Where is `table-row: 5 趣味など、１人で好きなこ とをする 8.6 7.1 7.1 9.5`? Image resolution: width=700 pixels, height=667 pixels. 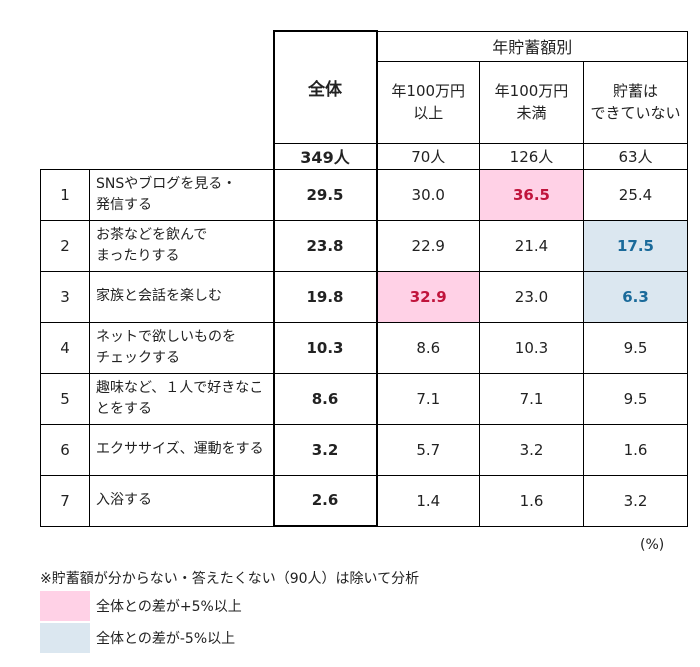
table-row: 5 趣味など、１人で好きなこ とをする 8.6 7.1 7.1 9.5 is located at coordinates (364, 398).